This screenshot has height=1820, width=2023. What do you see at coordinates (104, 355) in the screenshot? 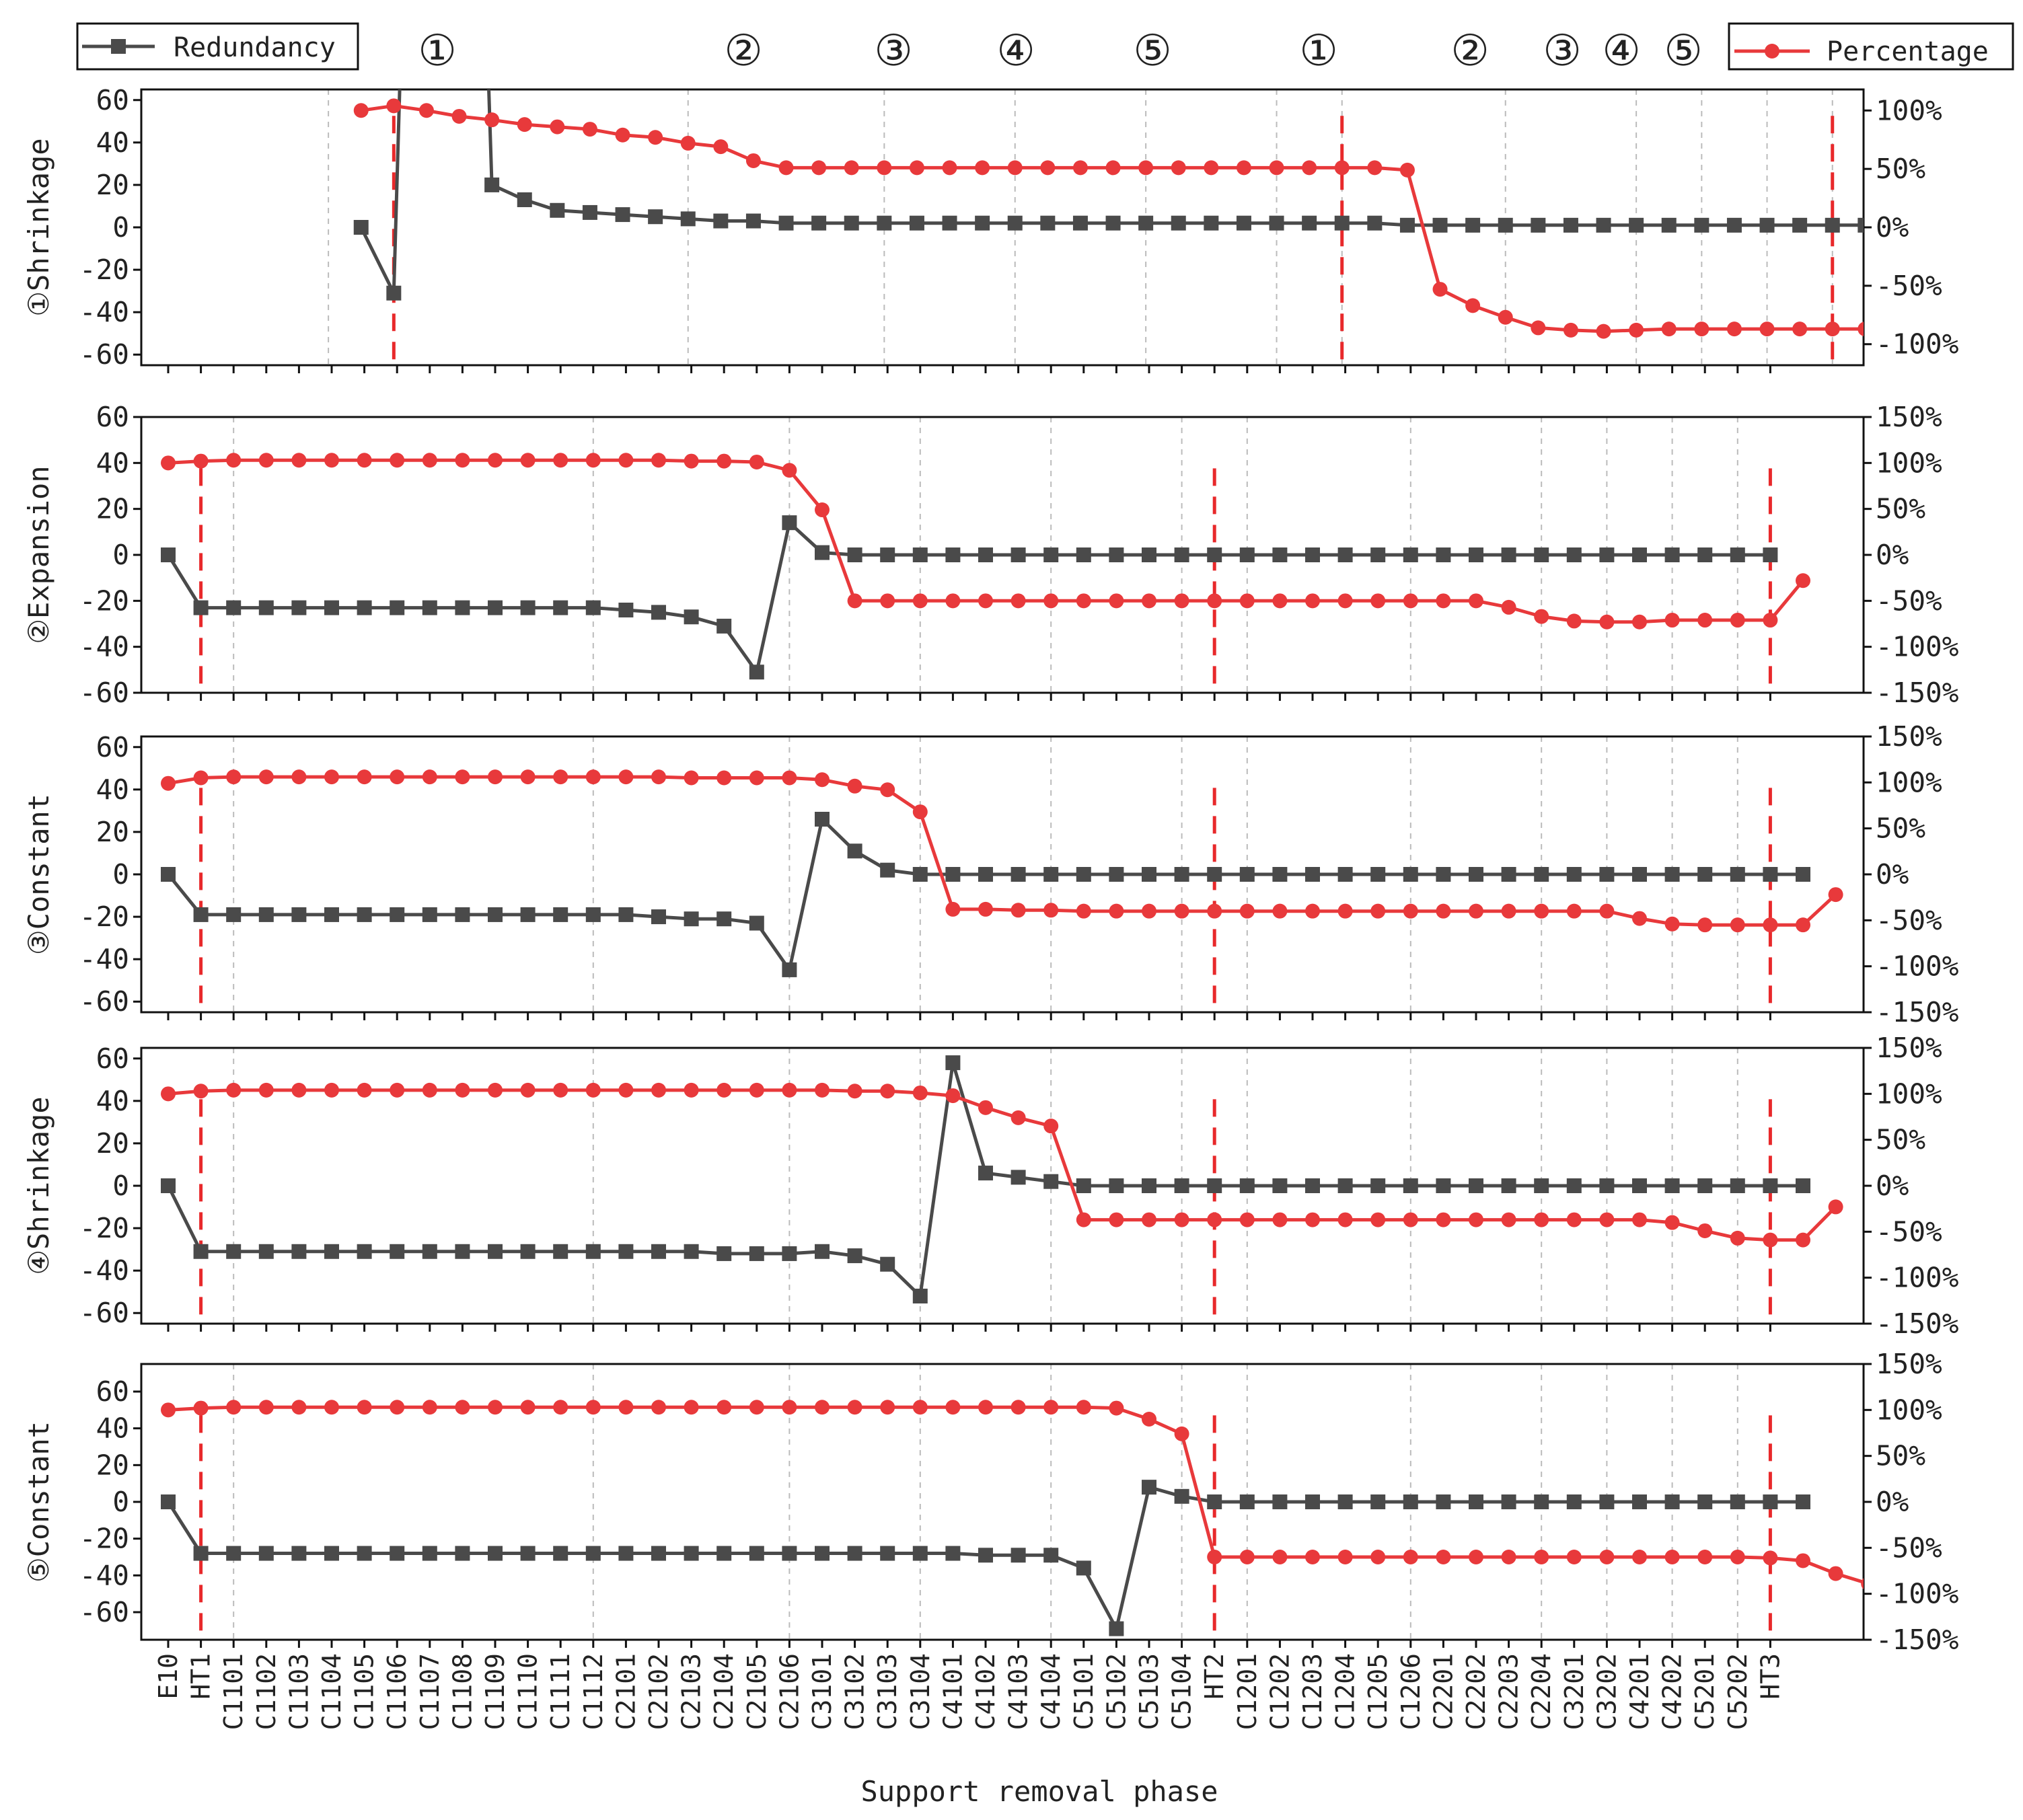
I see `left-tick-label: -60` at bounding box center [104, 355].